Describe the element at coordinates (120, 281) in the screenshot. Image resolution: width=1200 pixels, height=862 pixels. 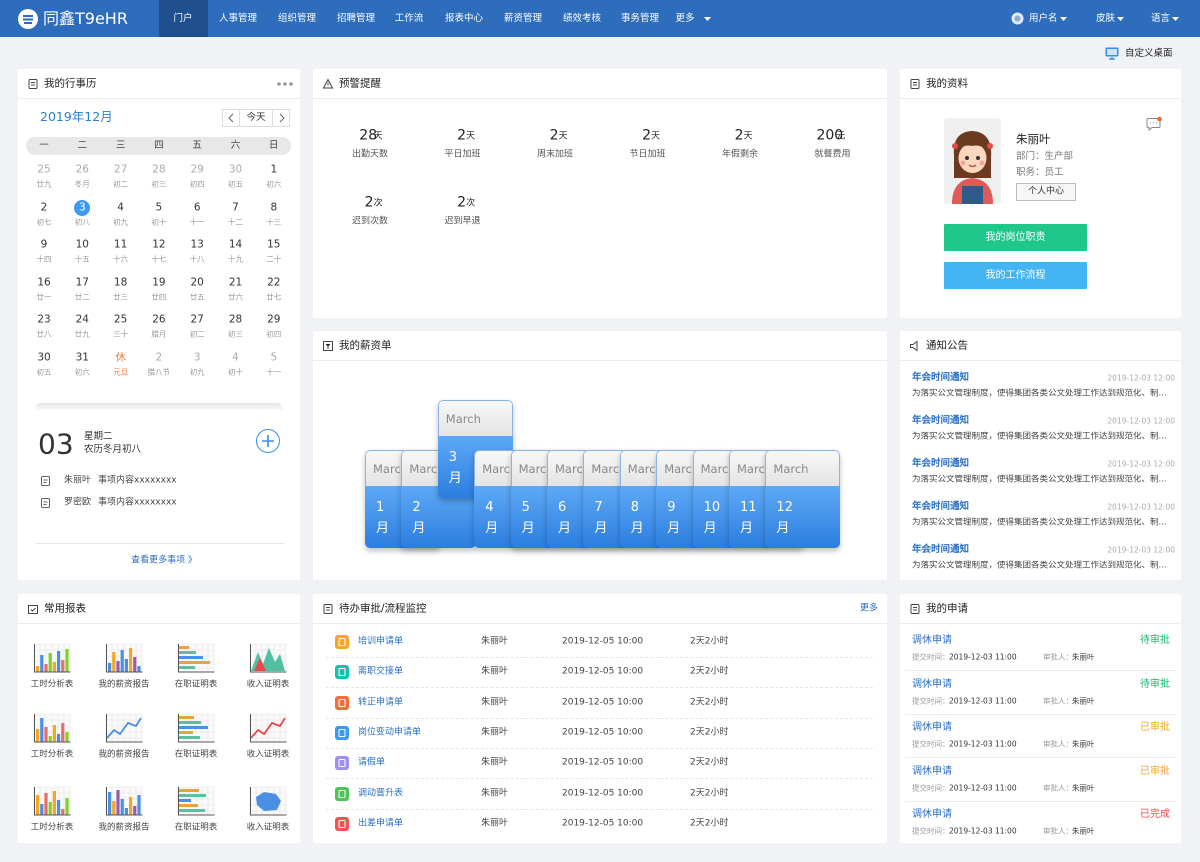
I see `calendar-day: 18` at that location.